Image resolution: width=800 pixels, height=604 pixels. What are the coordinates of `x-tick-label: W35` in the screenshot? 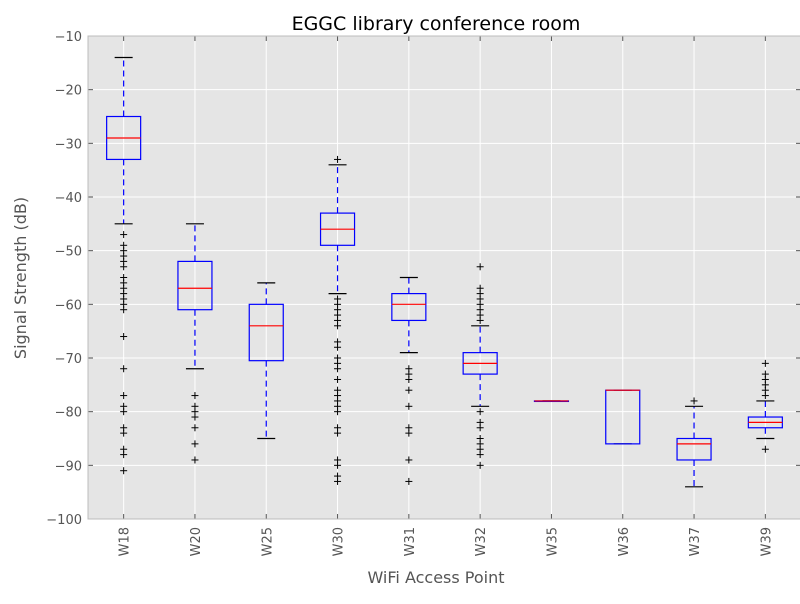 It's located at (552, 541).